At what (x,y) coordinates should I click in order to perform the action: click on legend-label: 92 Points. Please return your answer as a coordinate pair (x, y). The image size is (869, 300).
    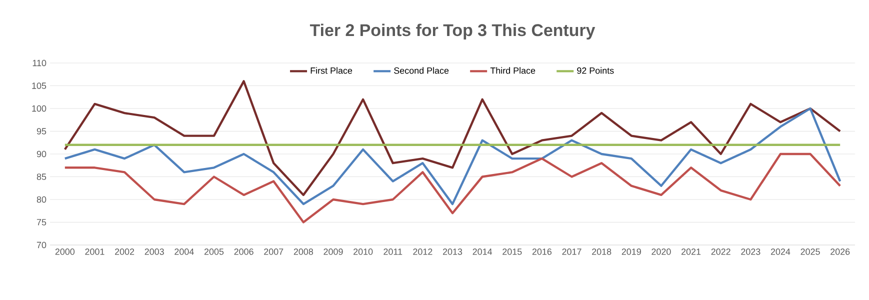
    Looking at the image, I should click on (595, 70).